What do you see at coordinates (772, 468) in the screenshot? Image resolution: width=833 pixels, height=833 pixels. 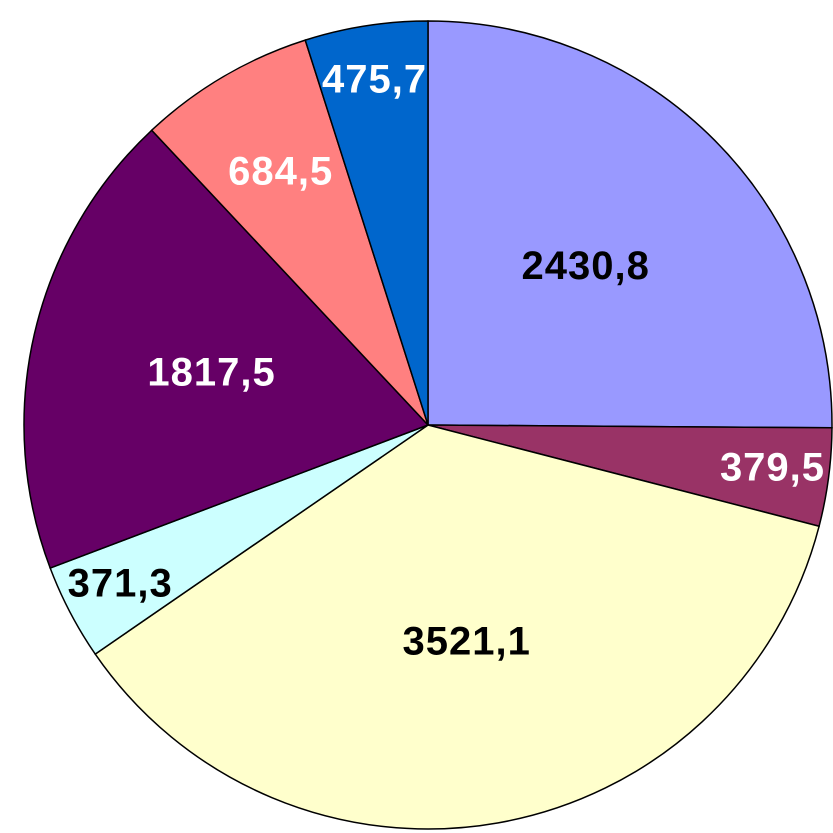 I see `data-label: 379,5` at bounding box center [772, 468].